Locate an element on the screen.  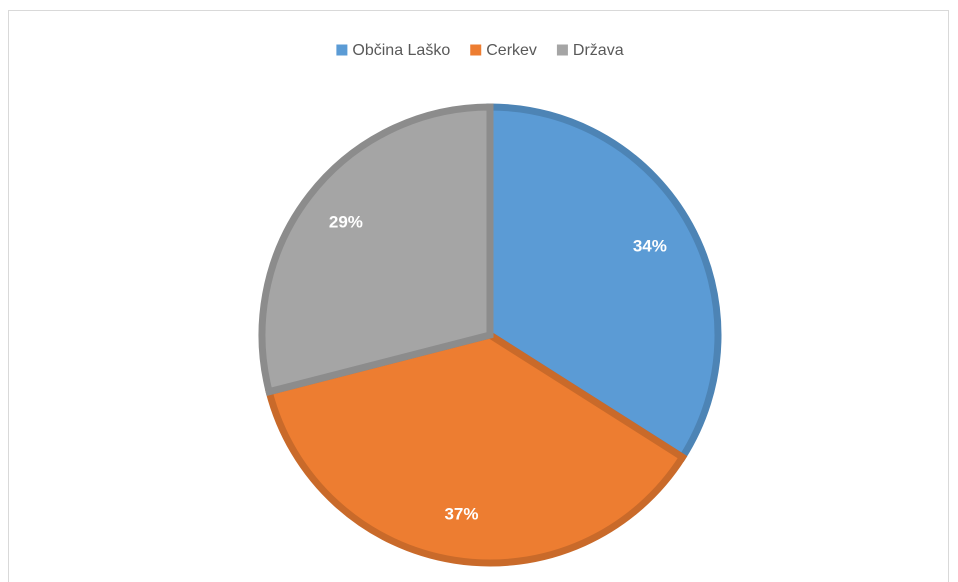
data-label: 37% is located at coordinates (461, 514).